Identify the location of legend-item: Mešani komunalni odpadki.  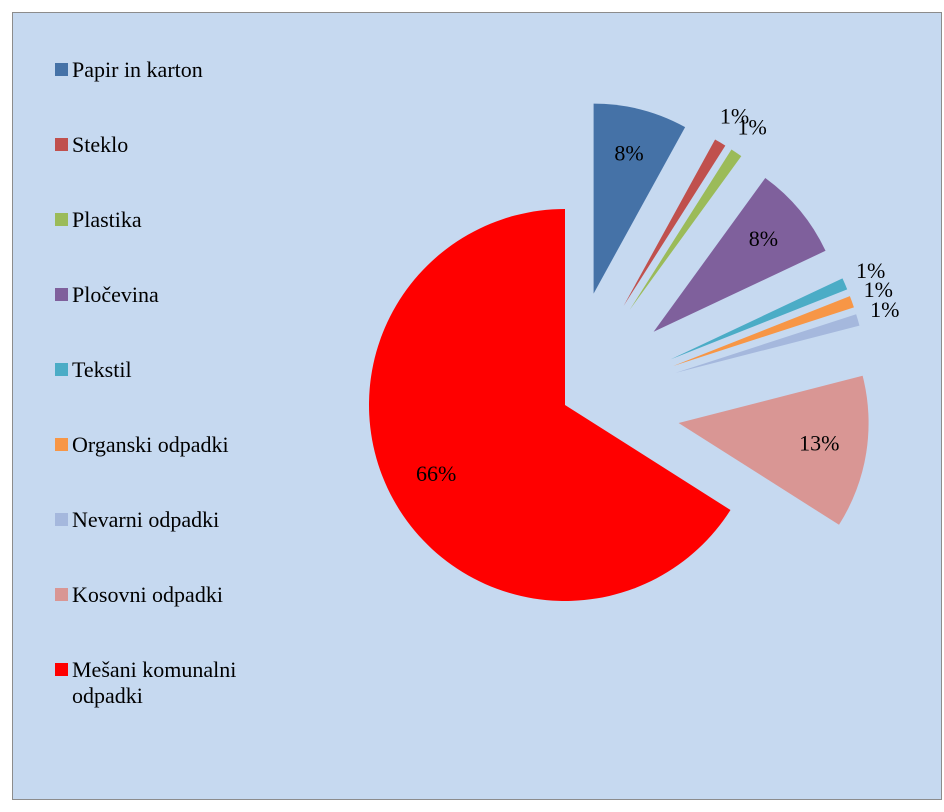
(162, 683).